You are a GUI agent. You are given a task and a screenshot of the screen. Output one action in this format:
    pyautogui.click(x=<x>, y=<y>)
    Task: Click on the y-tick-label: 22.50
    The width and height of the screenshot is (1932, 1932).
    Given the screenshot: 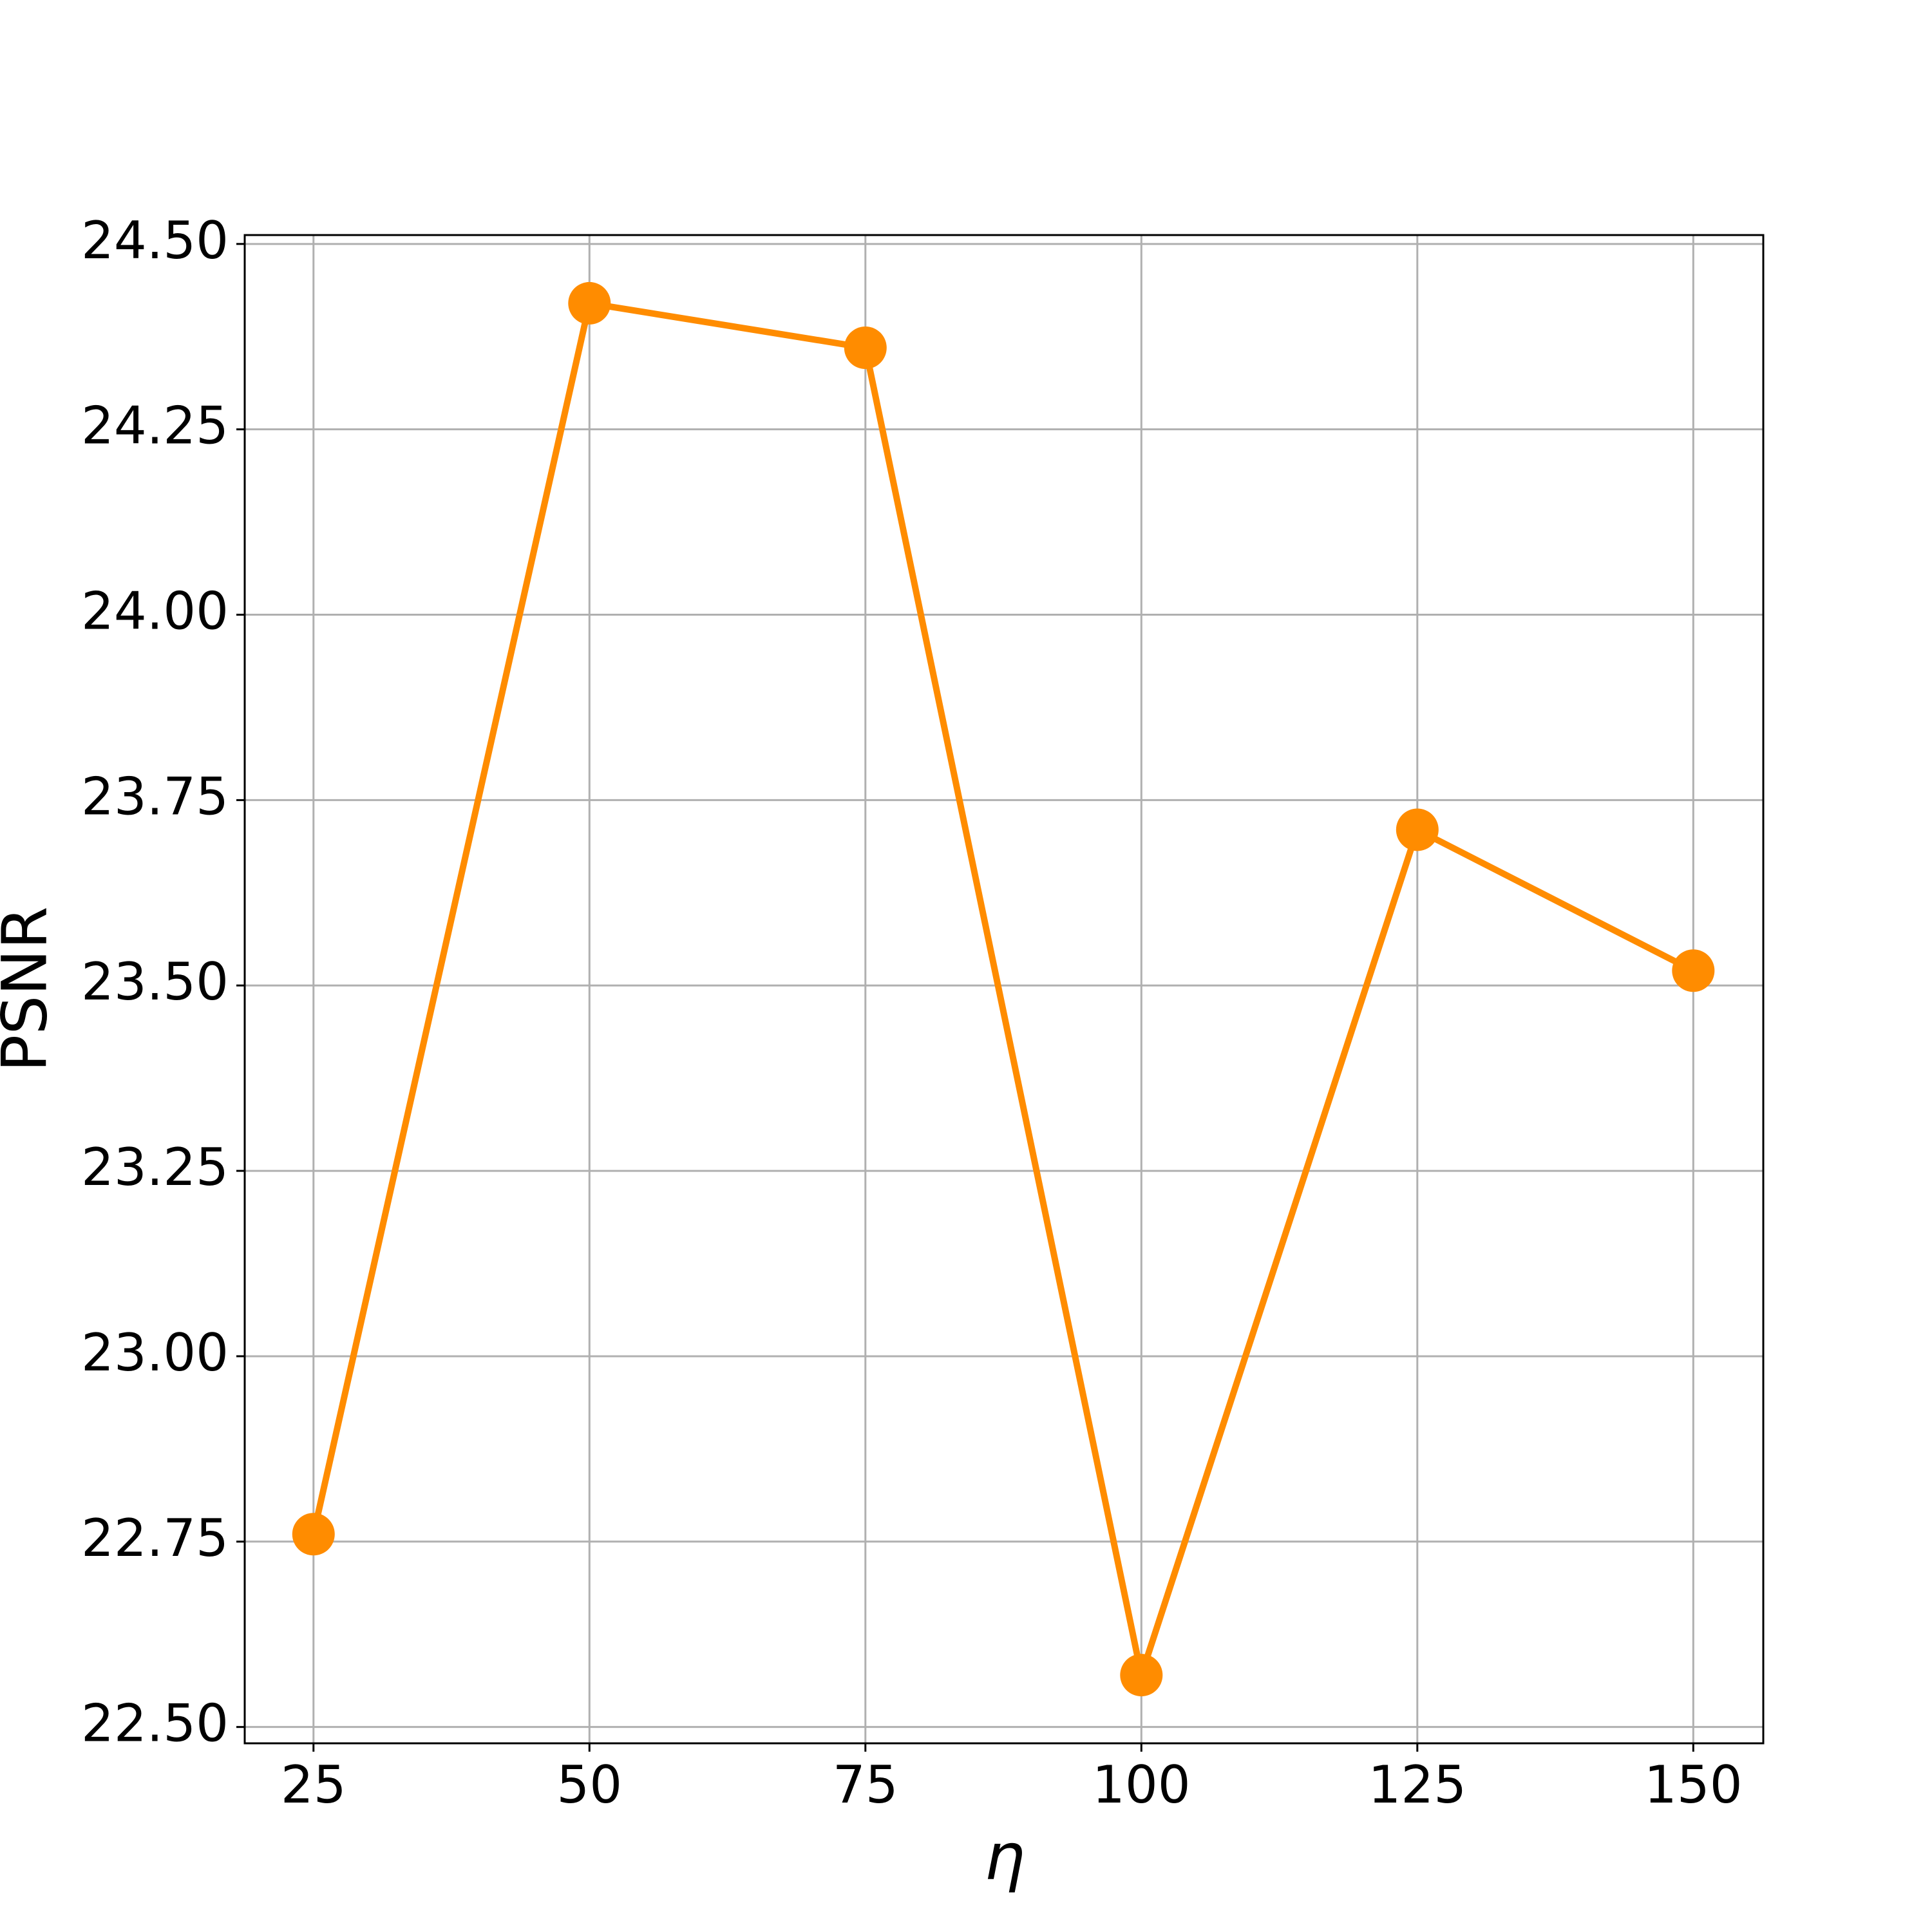 What is the action you would take?
    pyautogui.click(x=155, y=1724)
    